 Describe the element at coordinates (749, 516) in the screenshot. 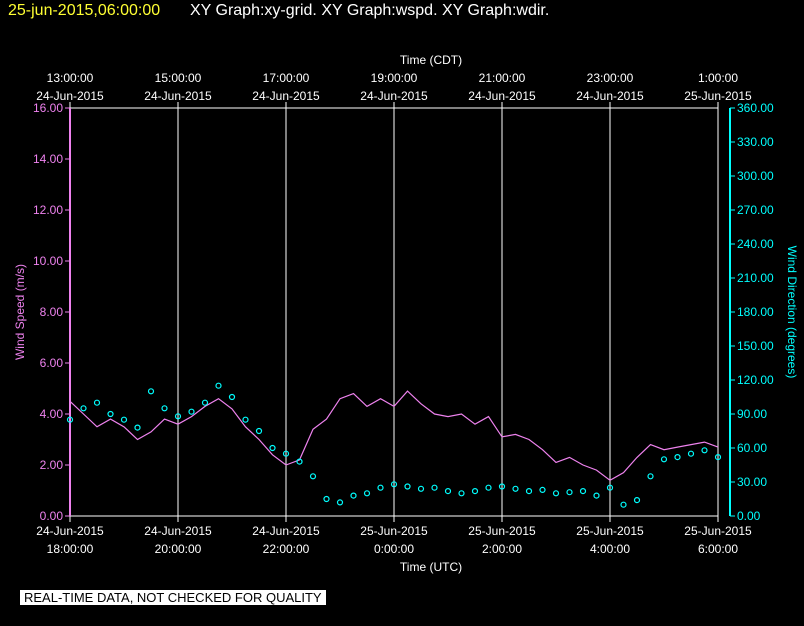

I see `right-tick-label: 0.00` at that location.